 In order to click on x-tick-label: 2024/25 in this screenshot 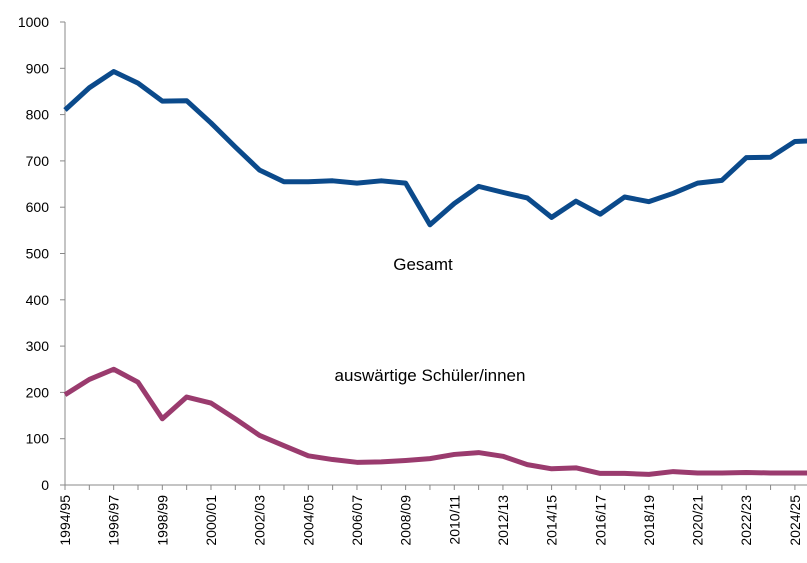, I will do `click(795, 520)`.